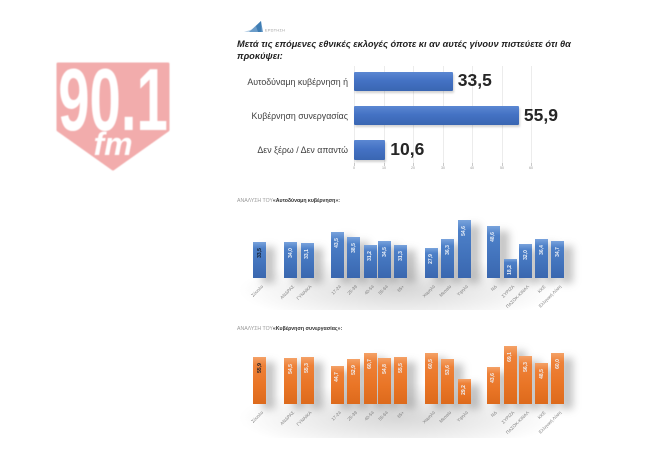  What do you see at coordinates (275, 31) in the screenshot?
I see `svg-text: ΕΡΩΤΗΣΗ` at bounding box center [275, 31].